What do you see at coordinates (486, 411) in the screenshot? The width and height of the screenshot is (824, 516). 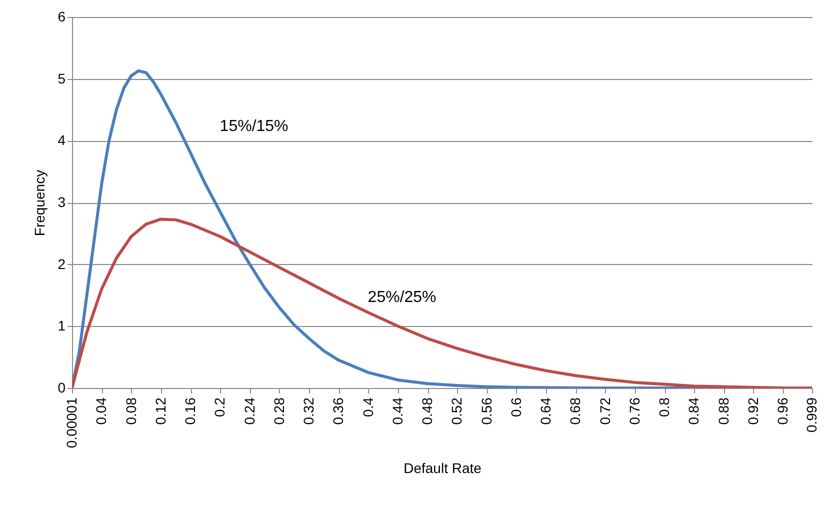 I see `x-tick-label: 0.56` at bounding box center [486, 411].